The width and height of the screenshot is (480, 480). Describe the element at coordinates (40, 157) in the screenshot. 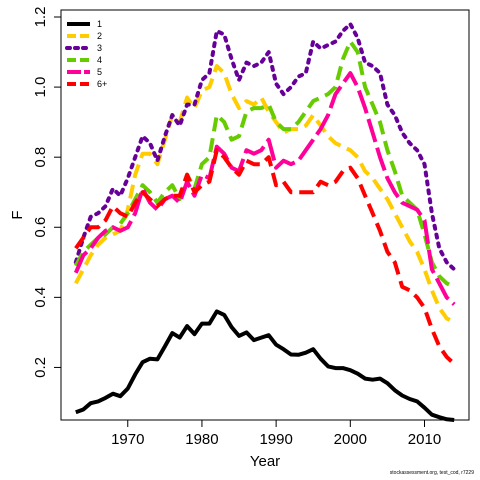

I see `y-tick-label: 0.8` at that location.